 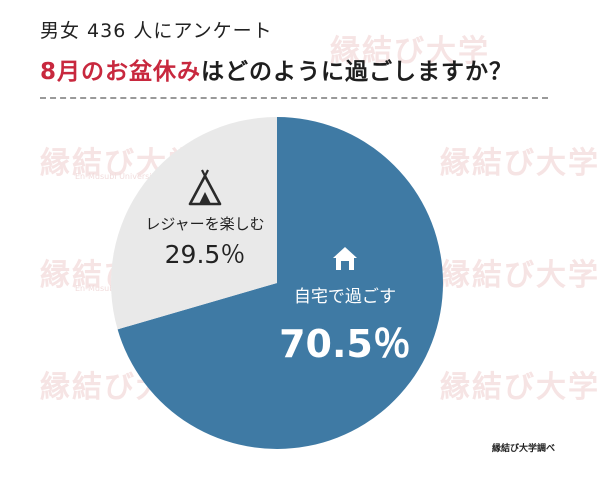 I want to click on slice-label-leisure: レジャーを楽しむ, so click(x=204, y=224).